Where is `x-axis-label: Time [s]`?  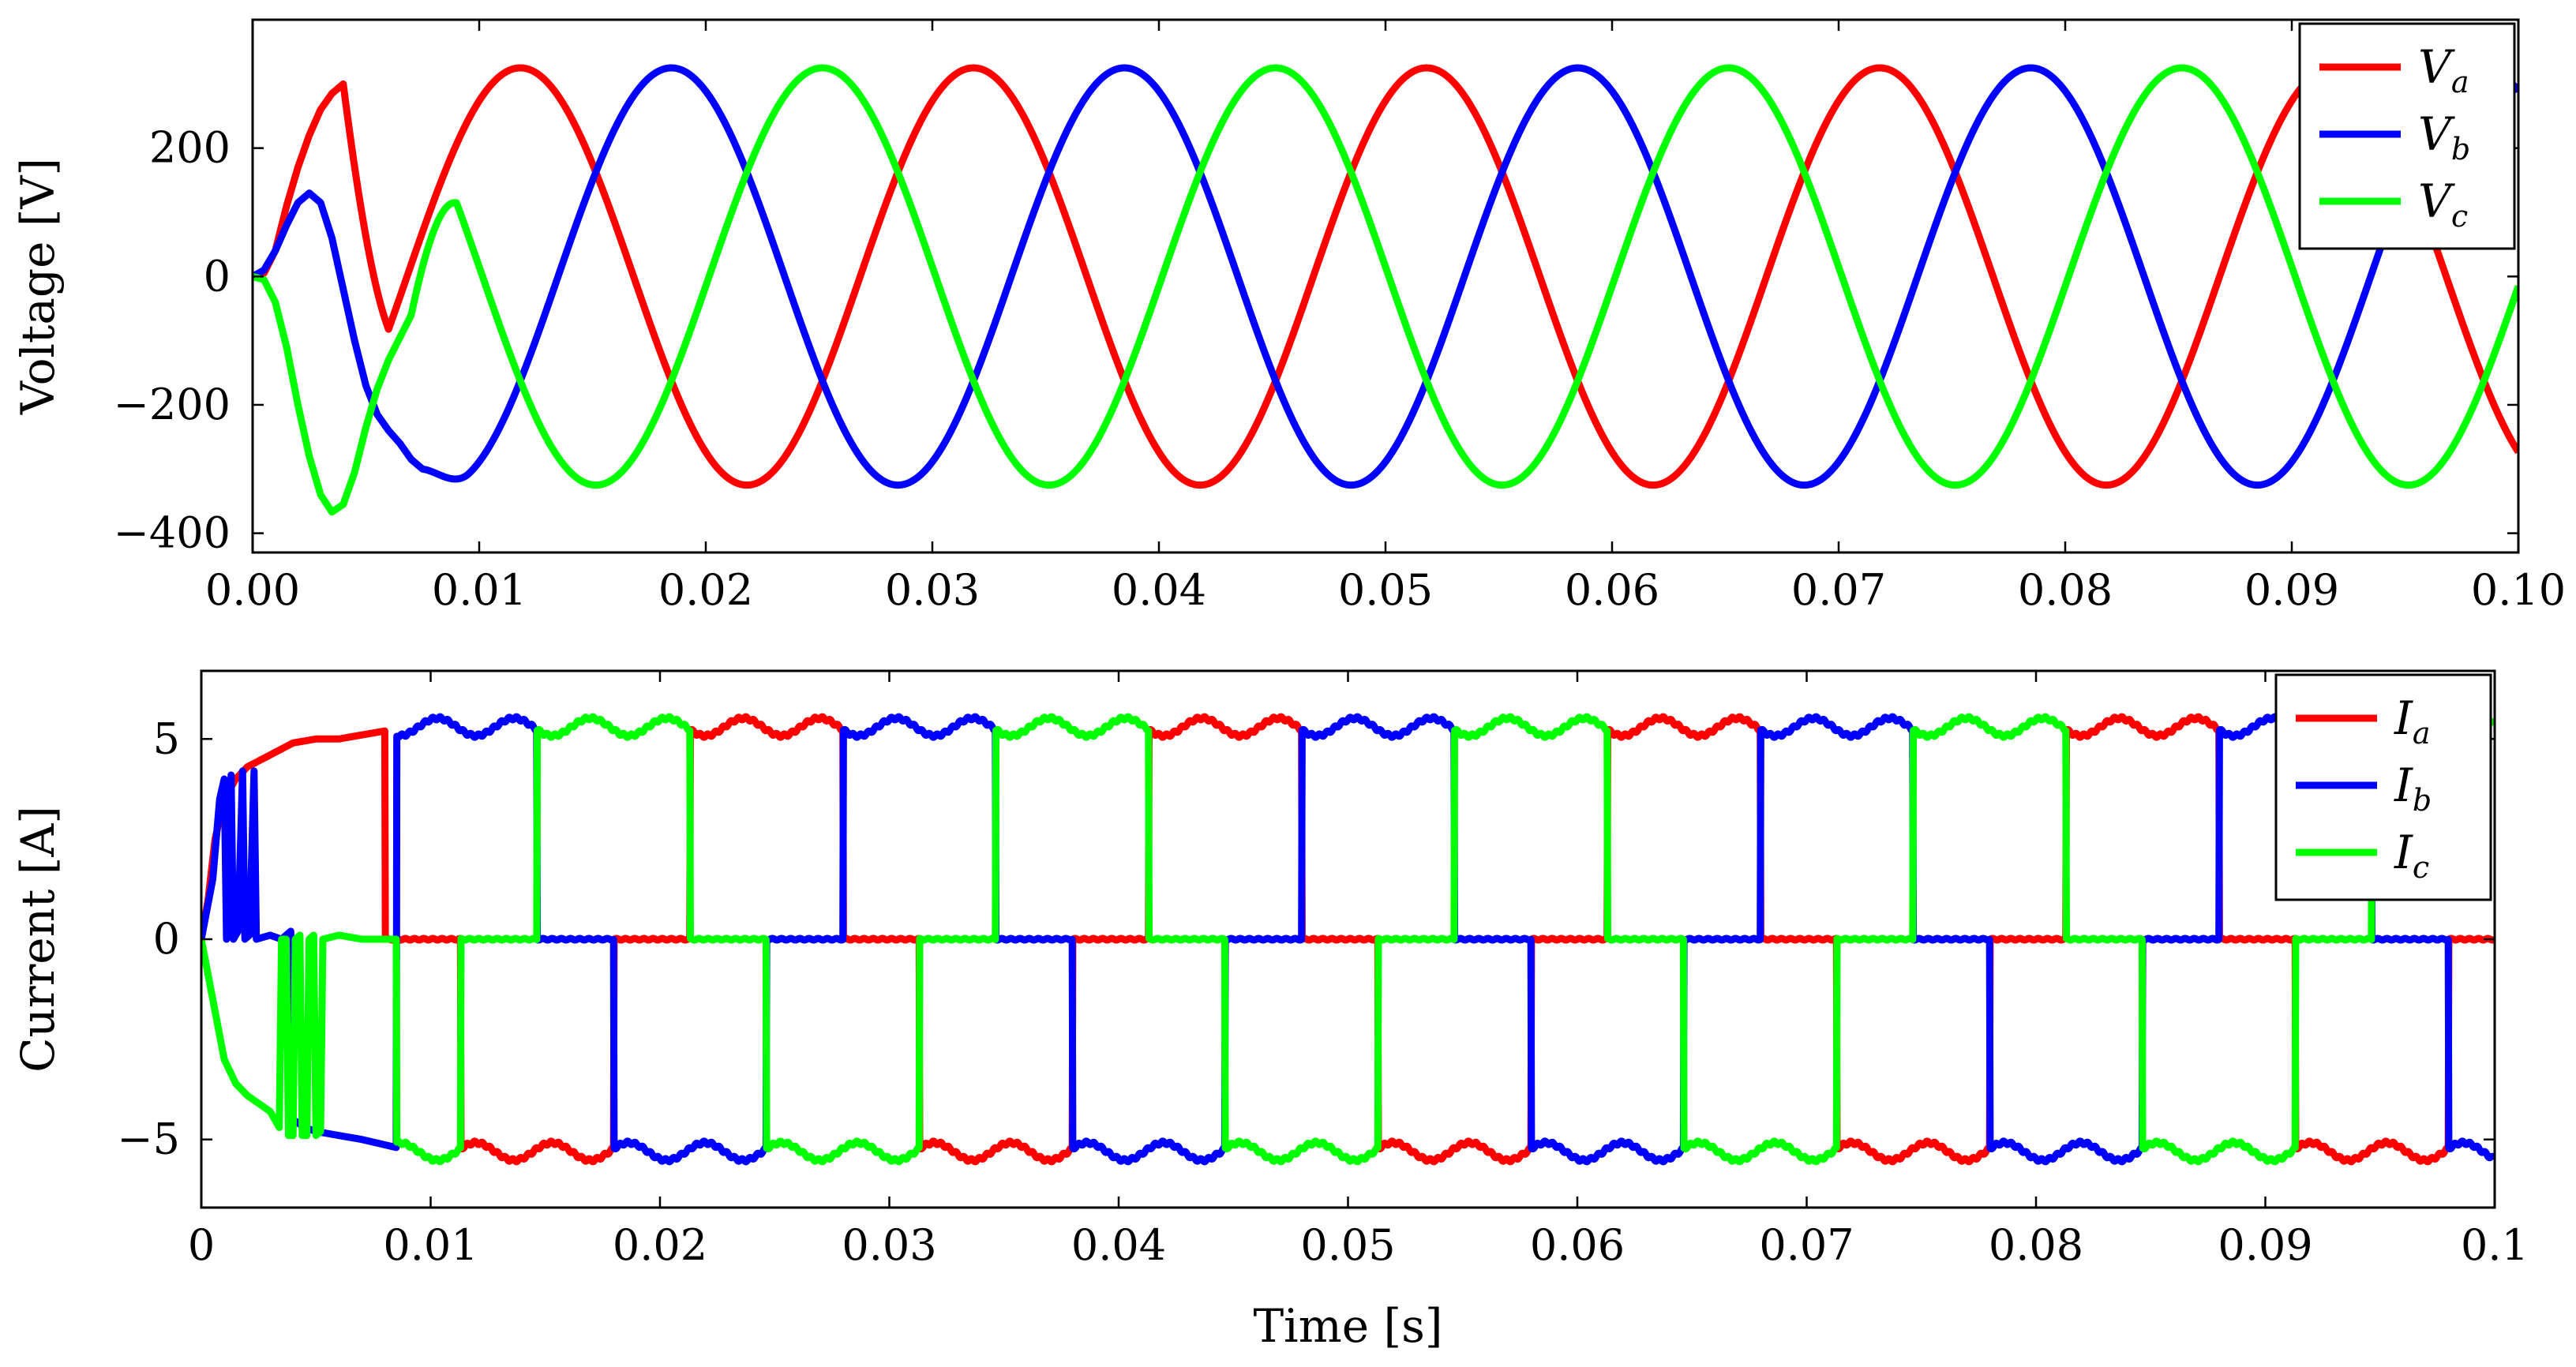
x-axis-label: Time [s] is located at coordinates (1347, 1326).